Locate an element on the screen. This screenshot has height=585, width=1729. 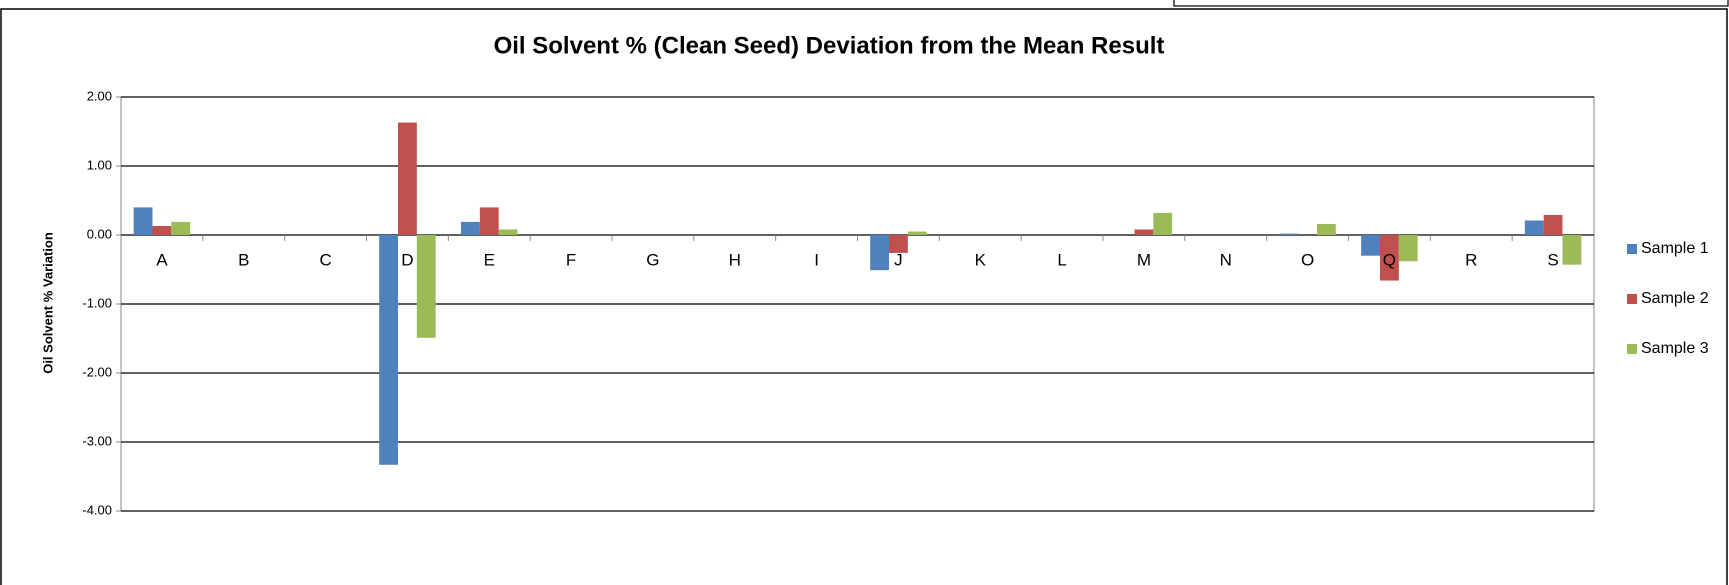
x-tick-label: J is located at coordinates (898, 259).